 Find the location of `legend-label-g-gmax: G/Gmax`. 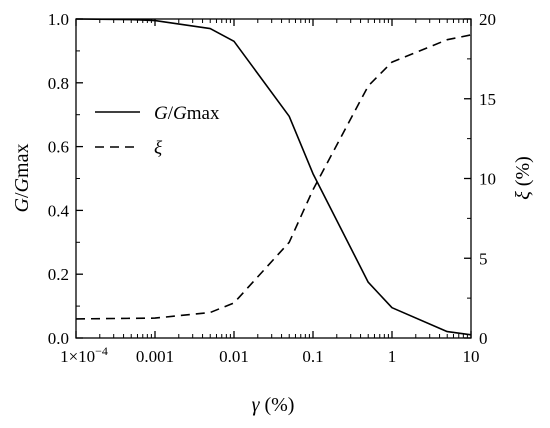

legend-label-g-gmax: G/Gmax is located at coordinates (187, 113).